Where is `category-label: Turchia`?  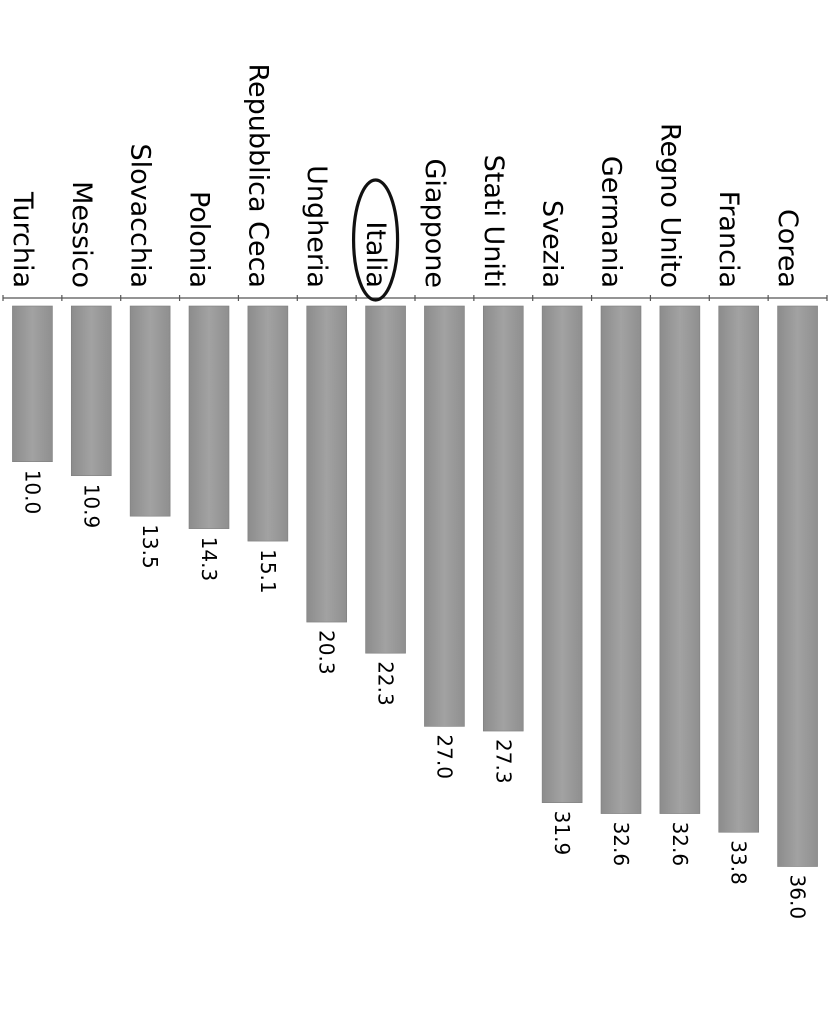
category-label: Turchia is located at coordinates (22, 239).